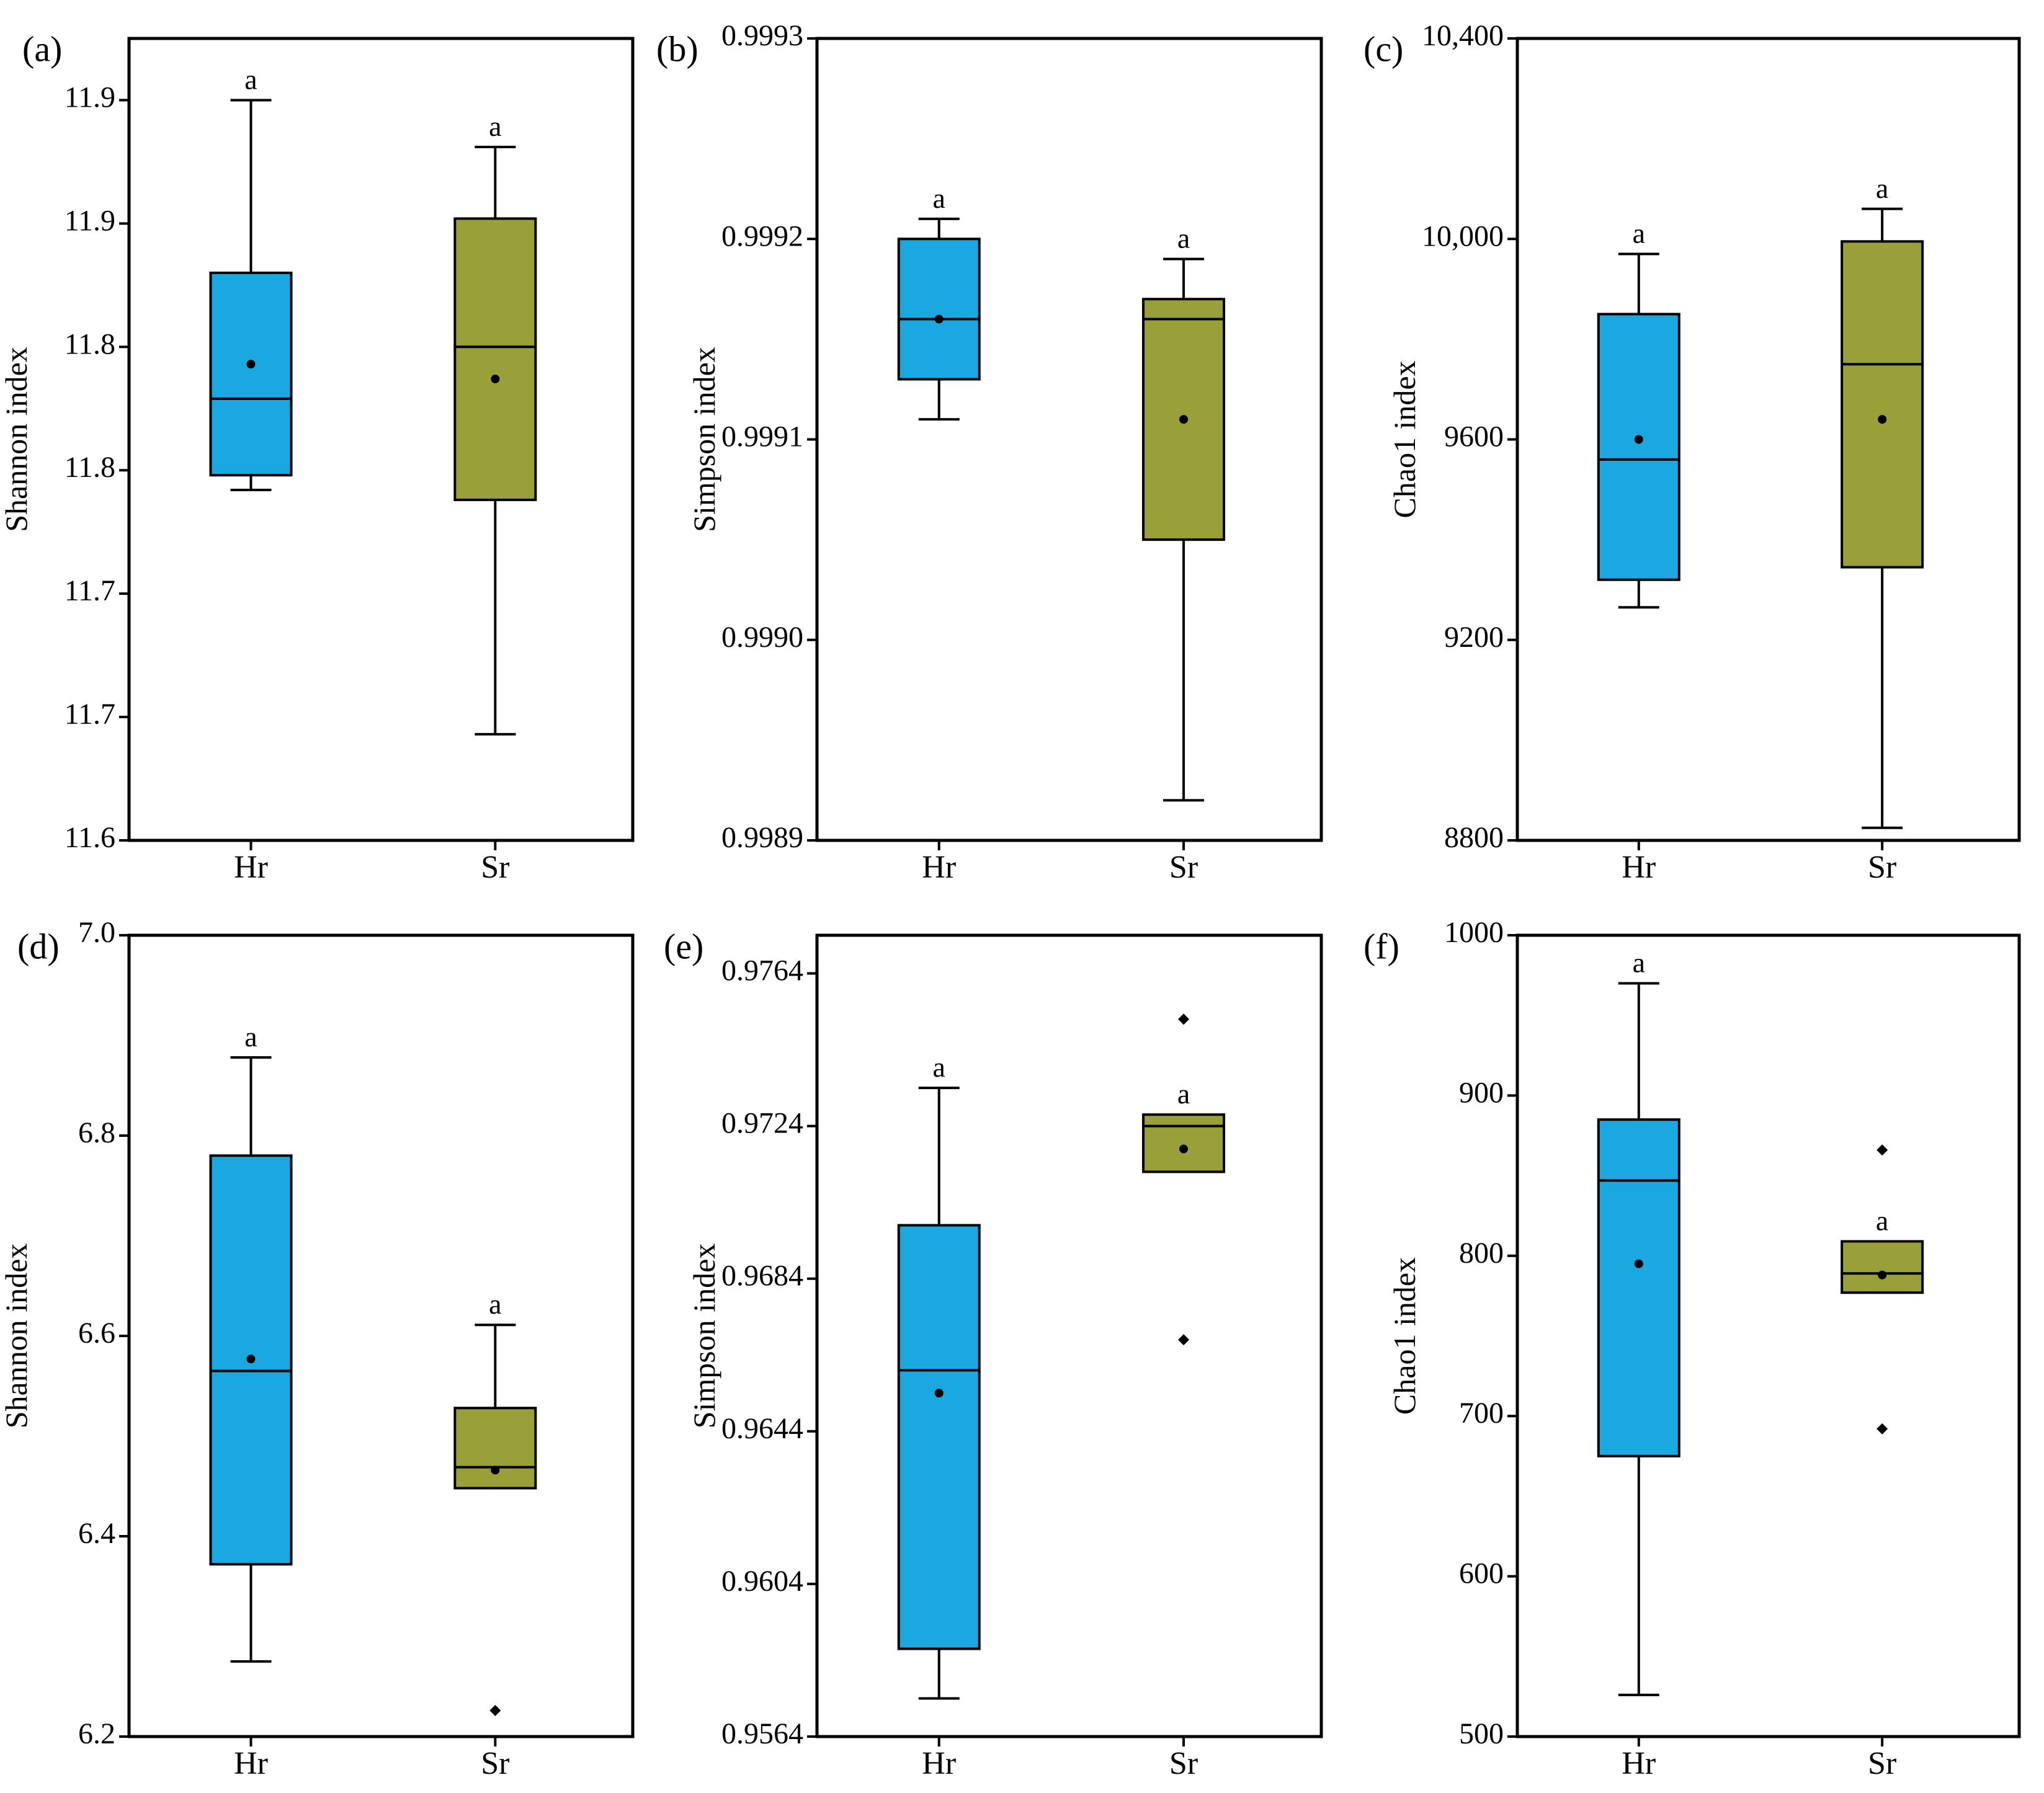  What do you see at coordinates (96, 932) in the screenshot?
I see `y-tick-label: 7.0` at bounding box center [96, 932].